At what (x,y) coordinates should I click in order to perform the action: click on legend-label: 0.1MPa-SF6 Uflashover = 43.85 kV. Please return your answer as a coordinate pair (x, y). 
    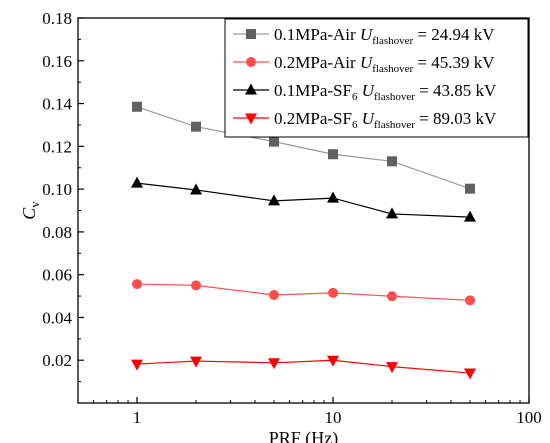
    Looking at the image, I should click on (385, 92).